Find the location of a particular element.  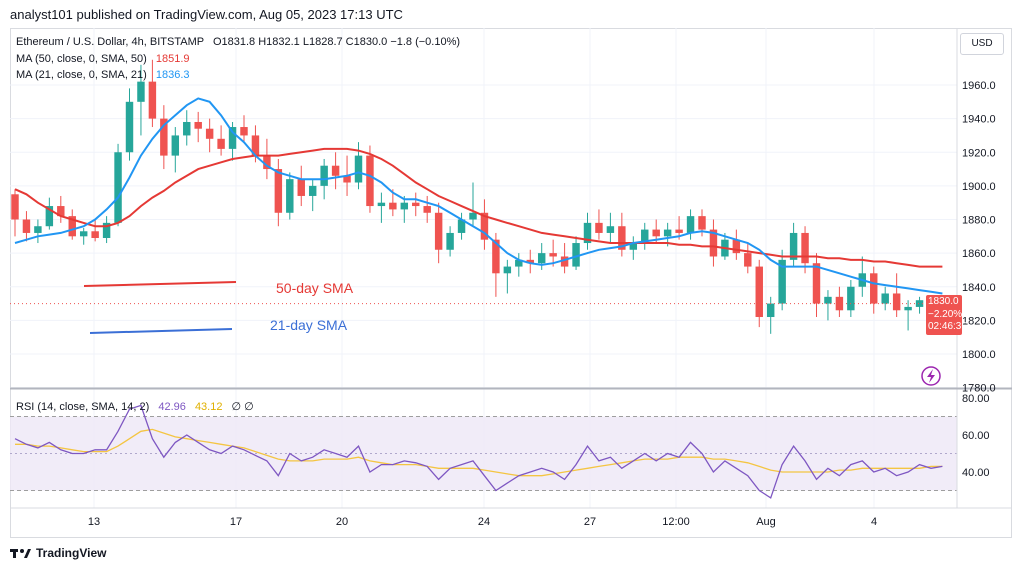

last-price: 1830.0 is located at coordinates (943, 301).